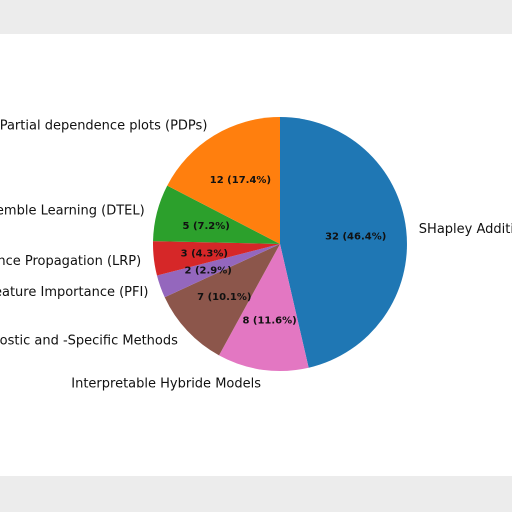  What do you see at coordinates (206, 226) in the screenshot?
I see `slice-value-label: 5 (7.2%)` at bounding box center [206, 226].